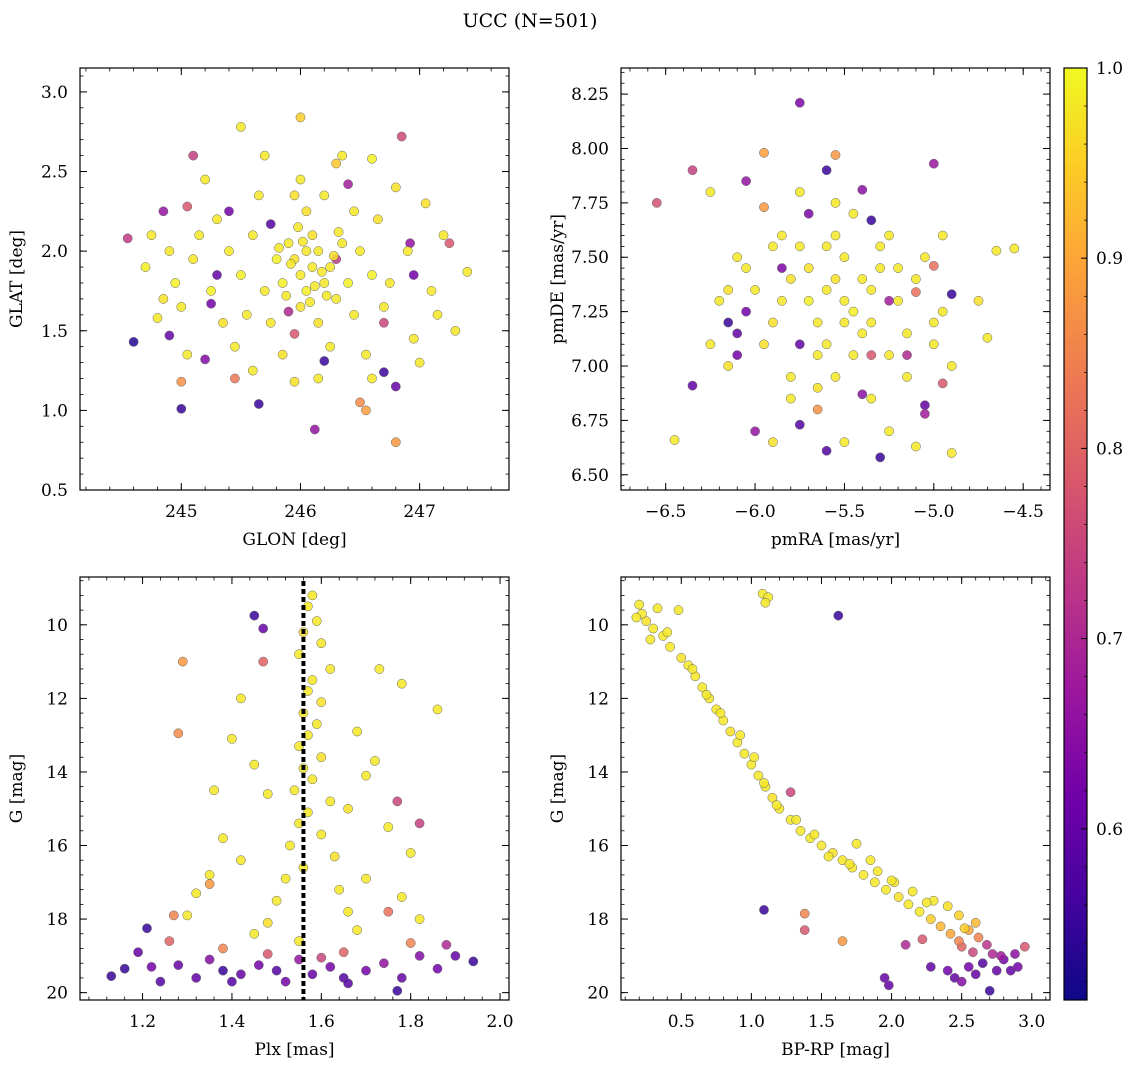  I want to click on y-tick-label: 3.0, so click(54, 93).